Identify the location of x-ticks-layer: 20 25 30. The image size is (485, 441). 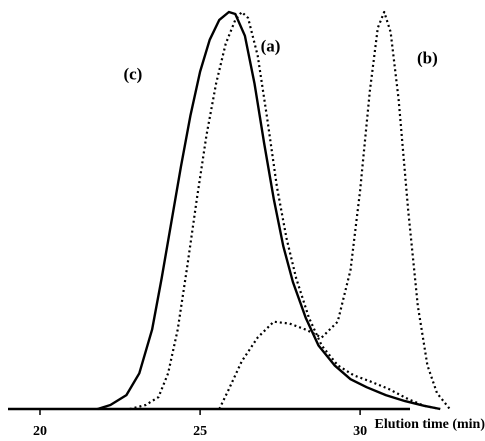
(200, 424).